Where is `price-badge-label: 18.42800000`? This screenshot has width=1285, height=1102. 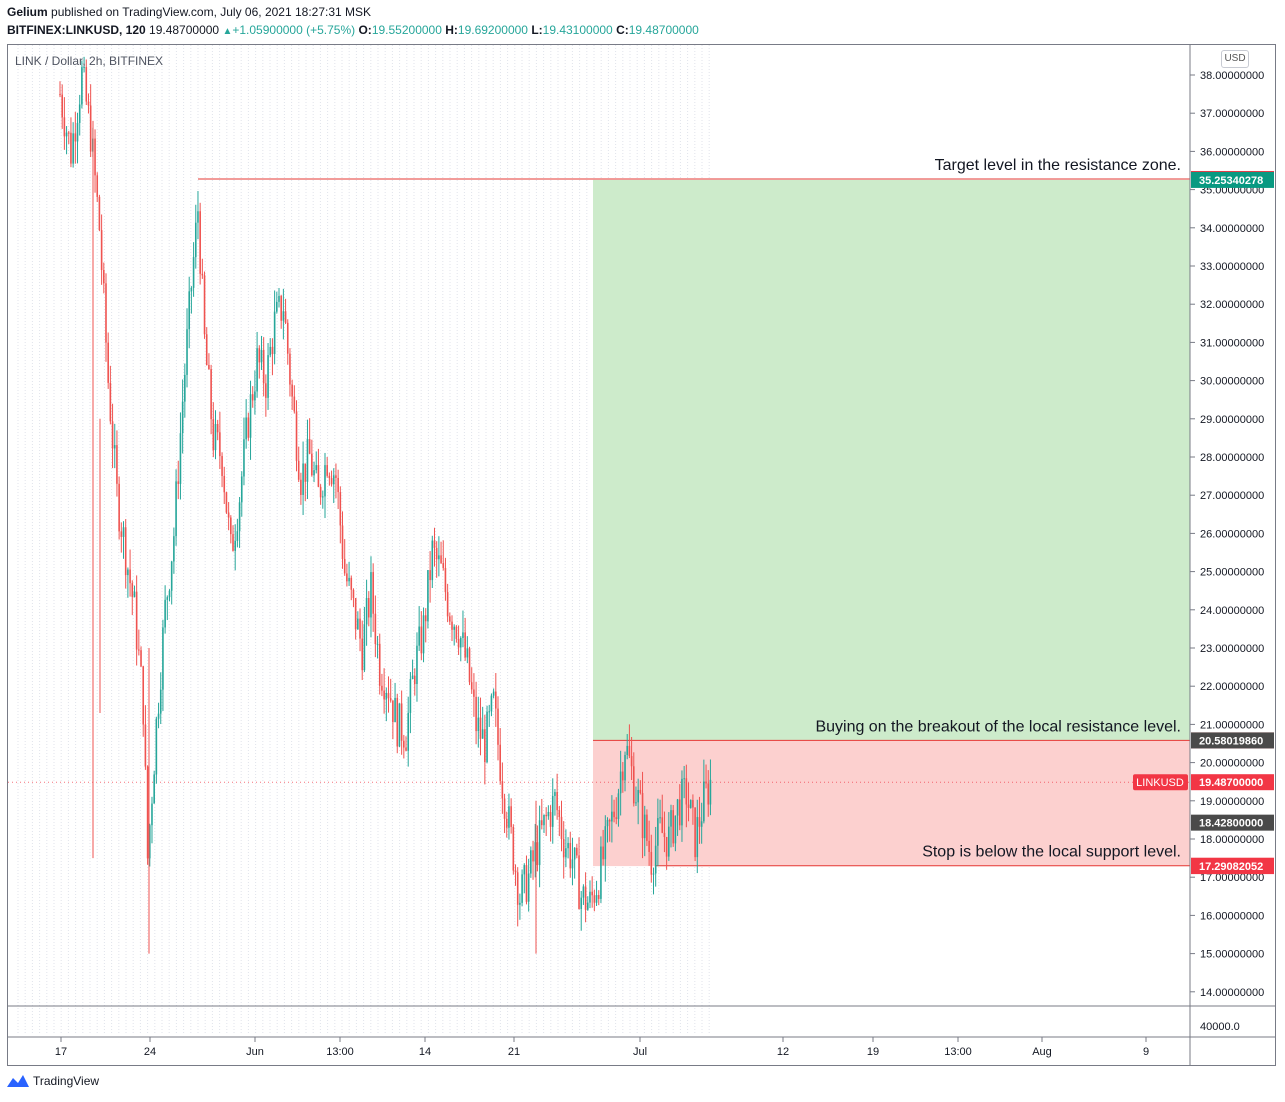
price-badge-label: 18.42800000 is located at coordinates (1231, 824).